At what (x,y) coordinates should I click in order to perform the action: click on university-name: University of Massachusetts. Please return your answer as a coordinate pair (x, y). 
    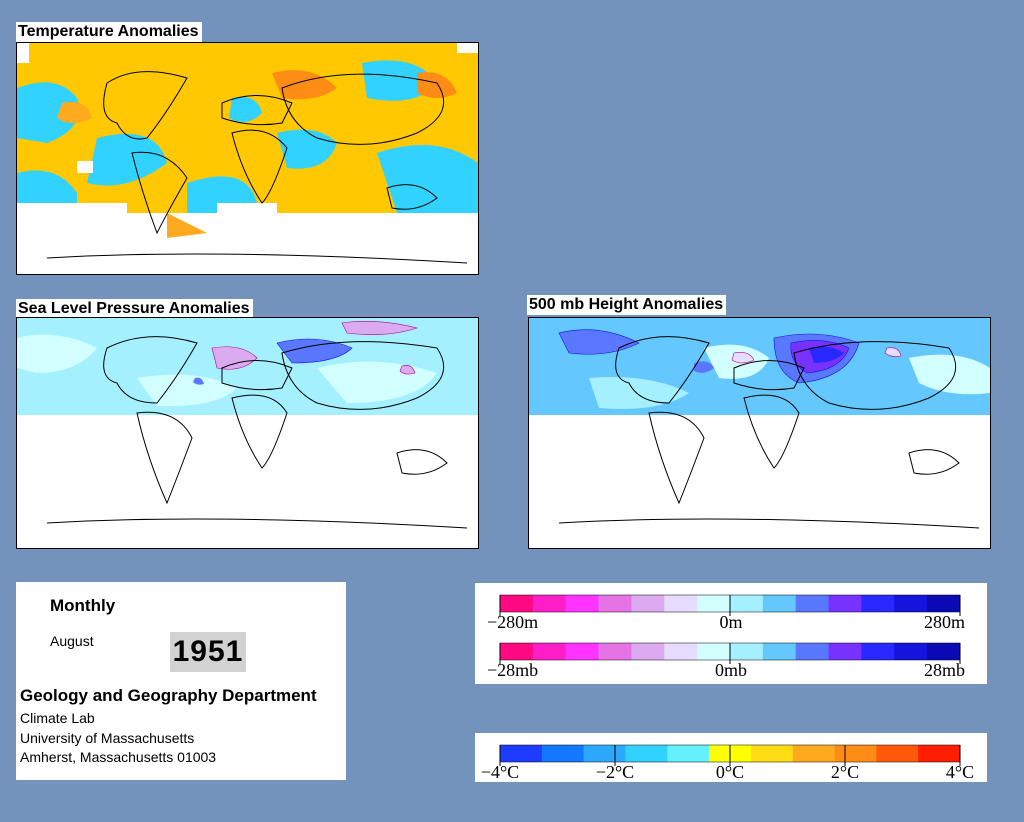
    Looking at the image, I should click on (107, 738).